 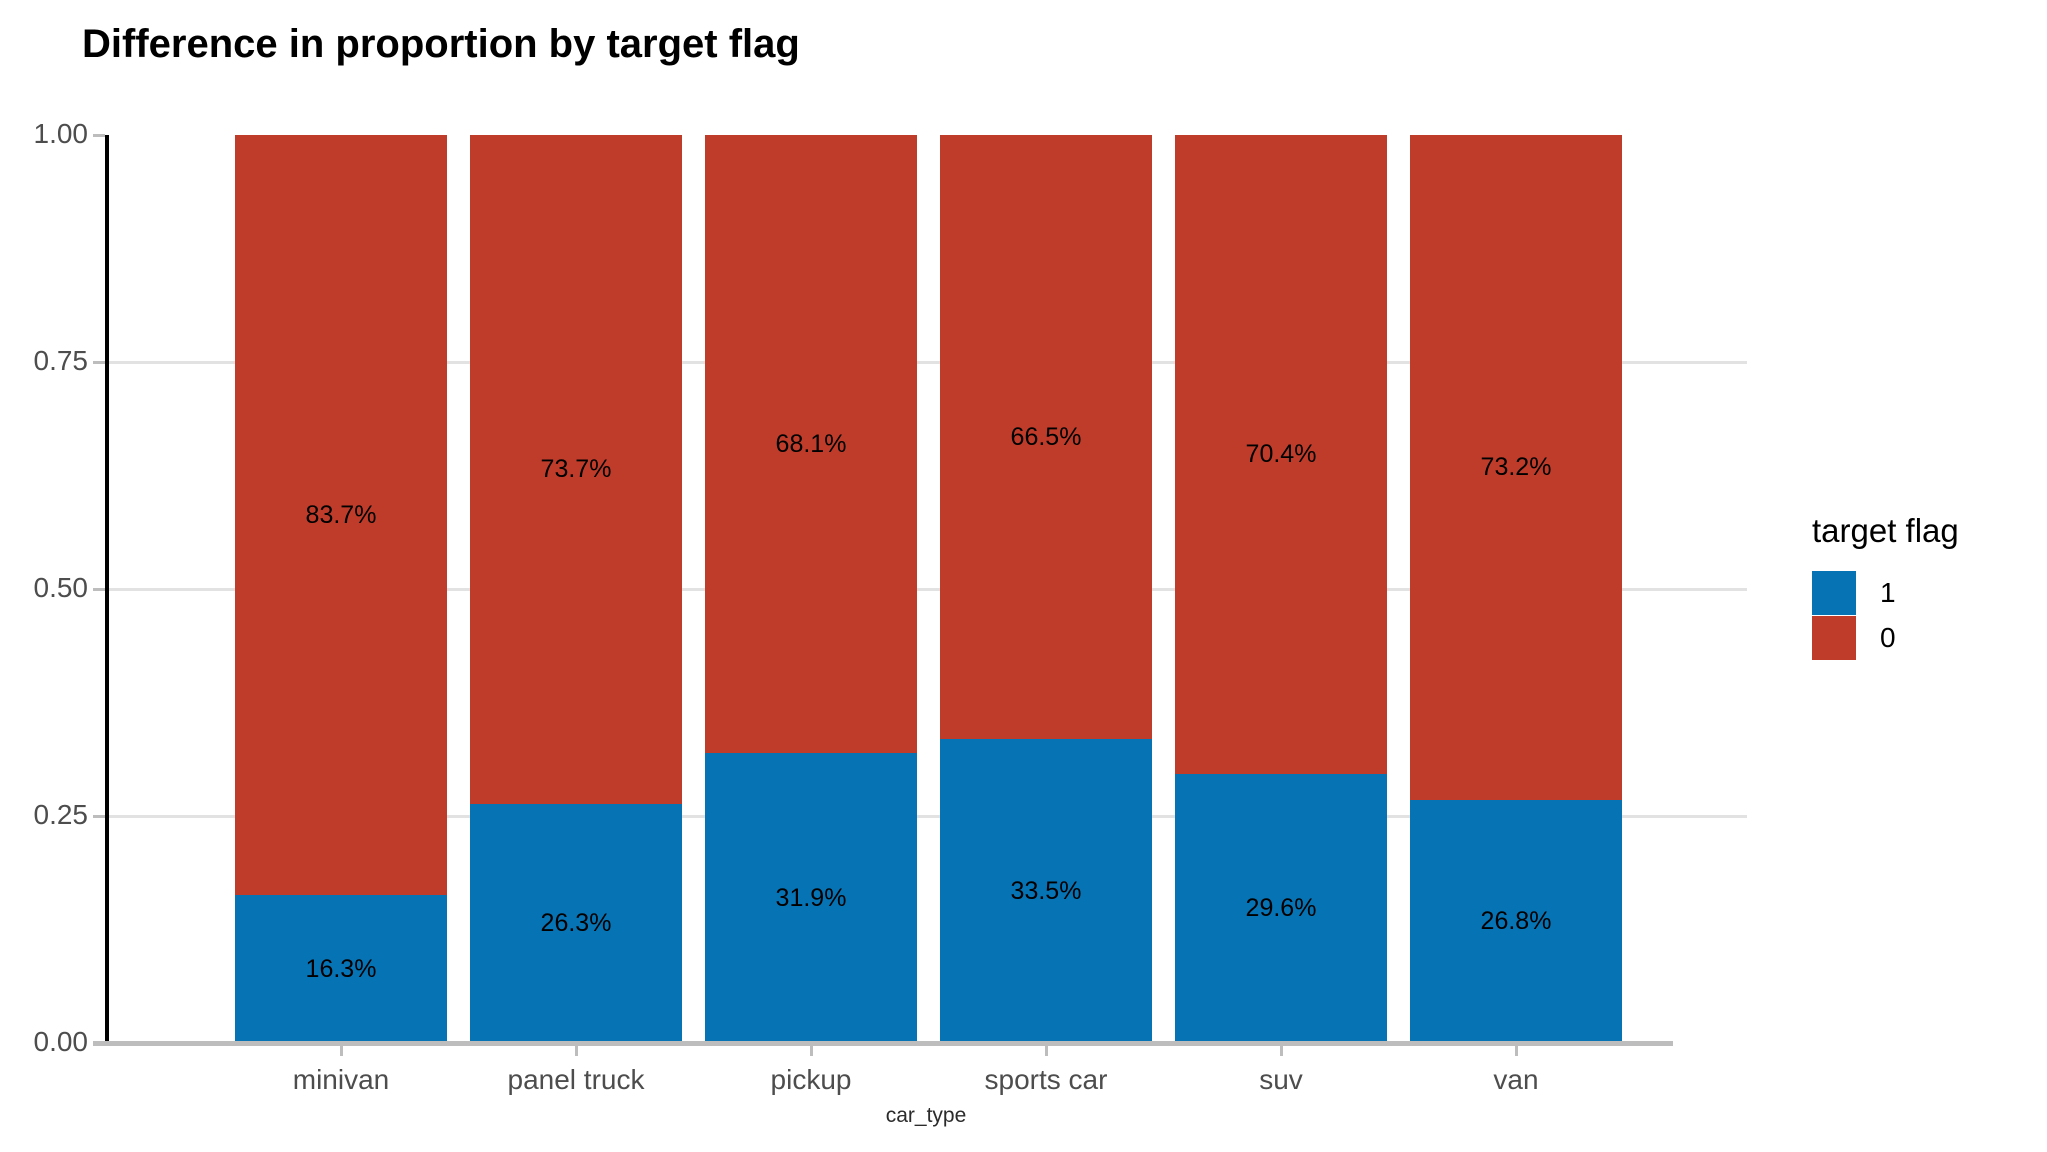 I want to click on bar-segment-0-van: 73.2%, so click(x=1516, y=467).